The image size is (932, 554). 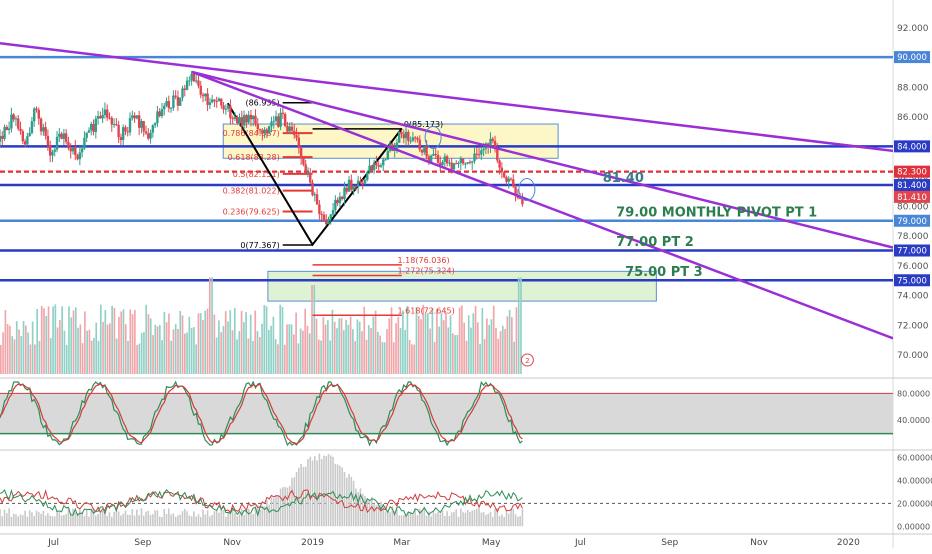 What do you see at coordinates (913, 420) in the screenshot?
I see `stoch-tick-label: 40.0000` at bounding box center [913, 420].